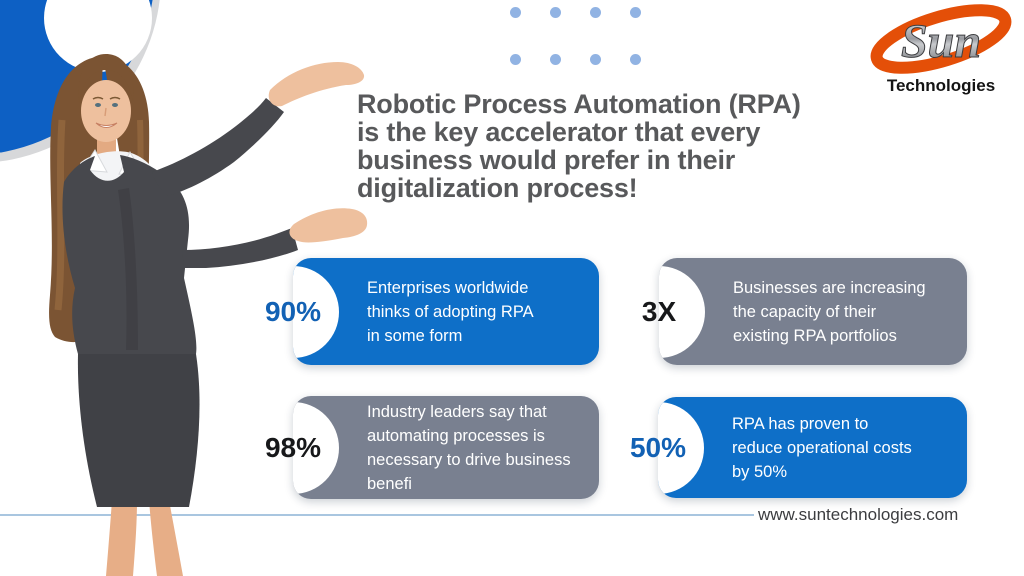  Describe the element at coordinates (138, 430) in the screenshot. I see `skirt` at that location.